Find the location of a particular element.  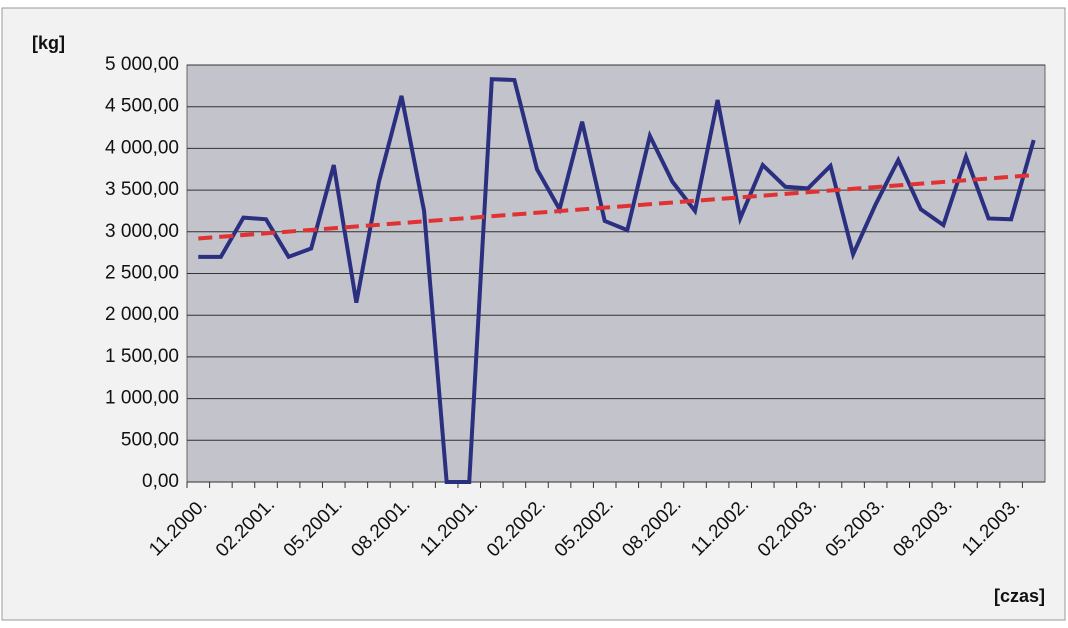

y-tick-label: 2 000,00 is located at coordinates (142, 314).